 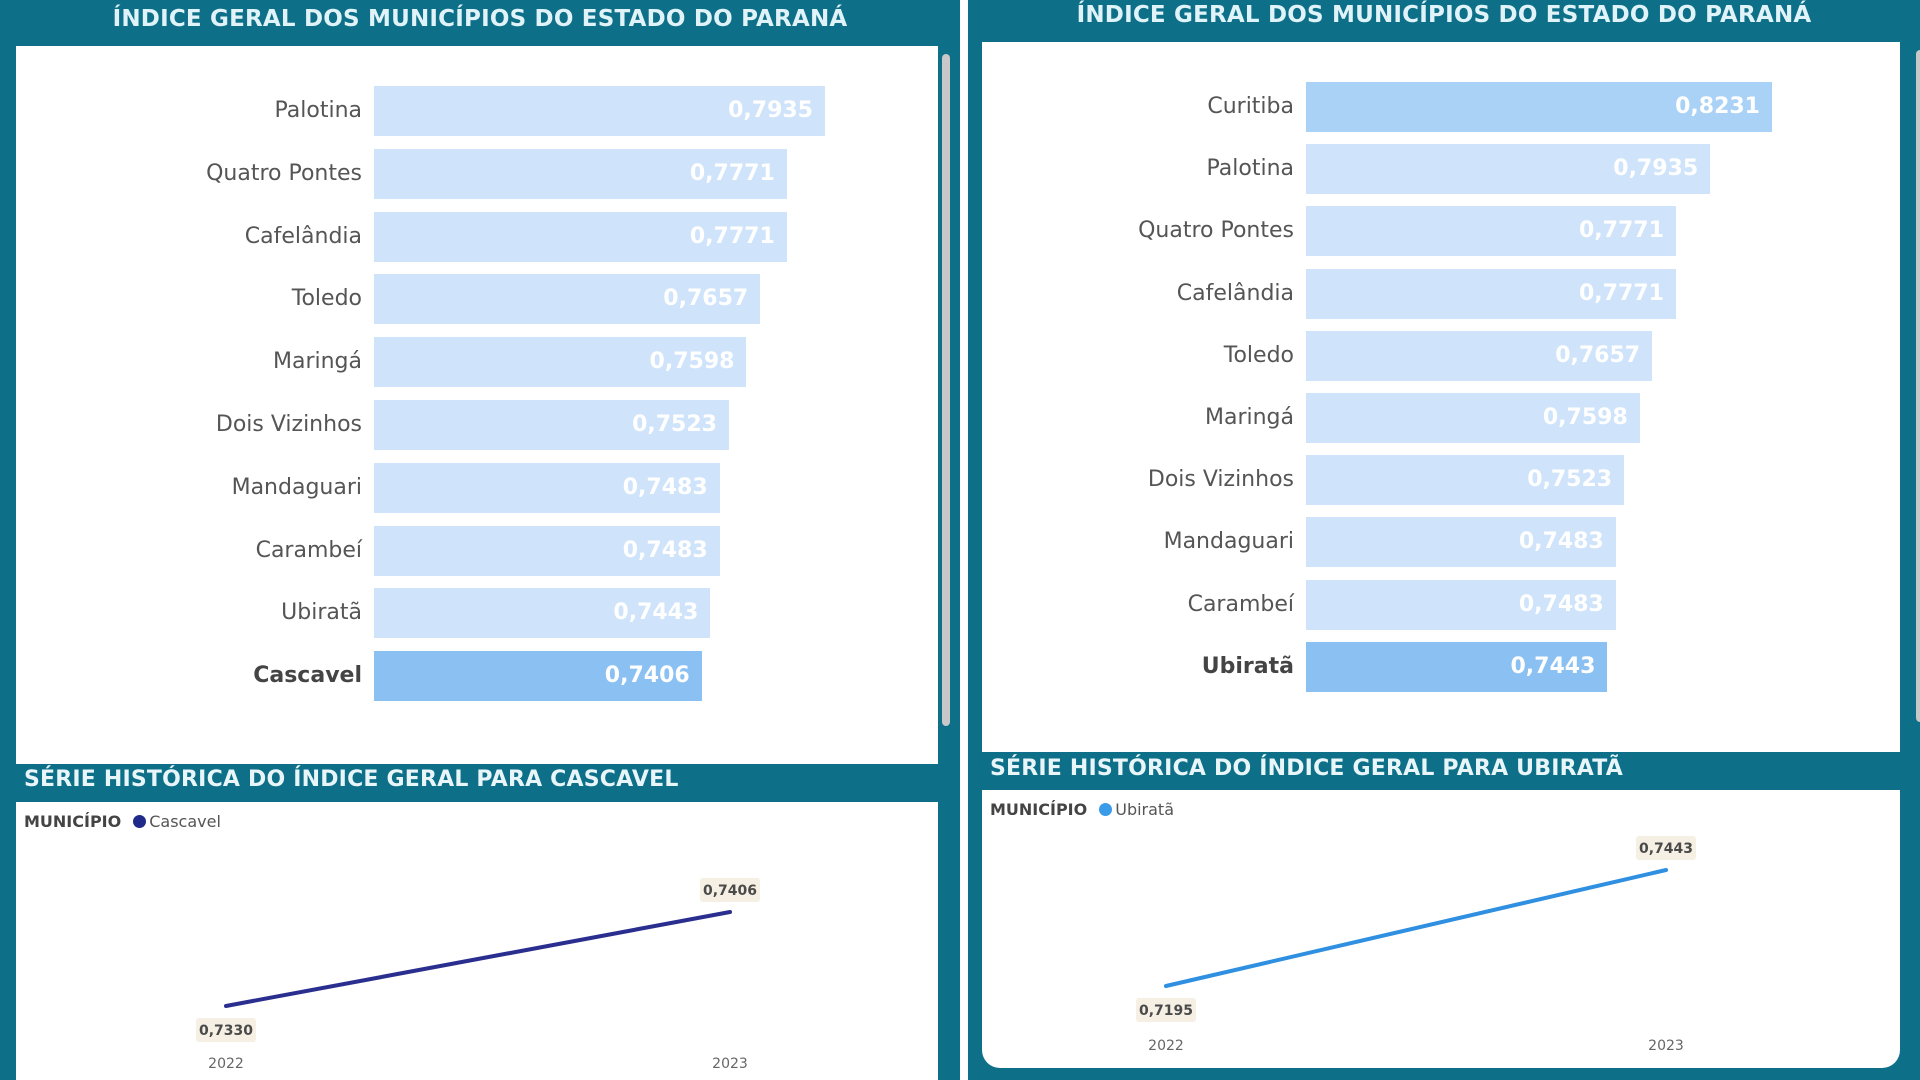 What do you see at coordinates (1247, 666) in the screenshot?
I see `bar-category-label: Ubiratã` at bounding box center [1247, 666].